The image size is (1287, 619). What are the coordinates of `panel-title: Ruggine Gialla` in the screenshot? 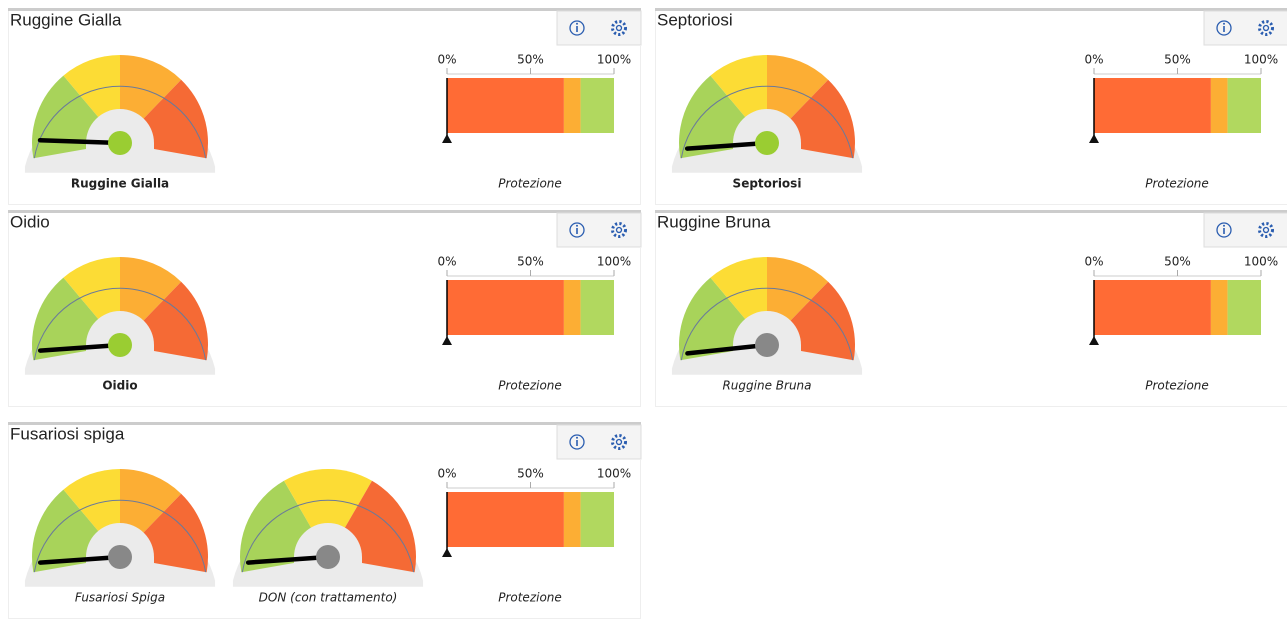 It's located at (66, 19).